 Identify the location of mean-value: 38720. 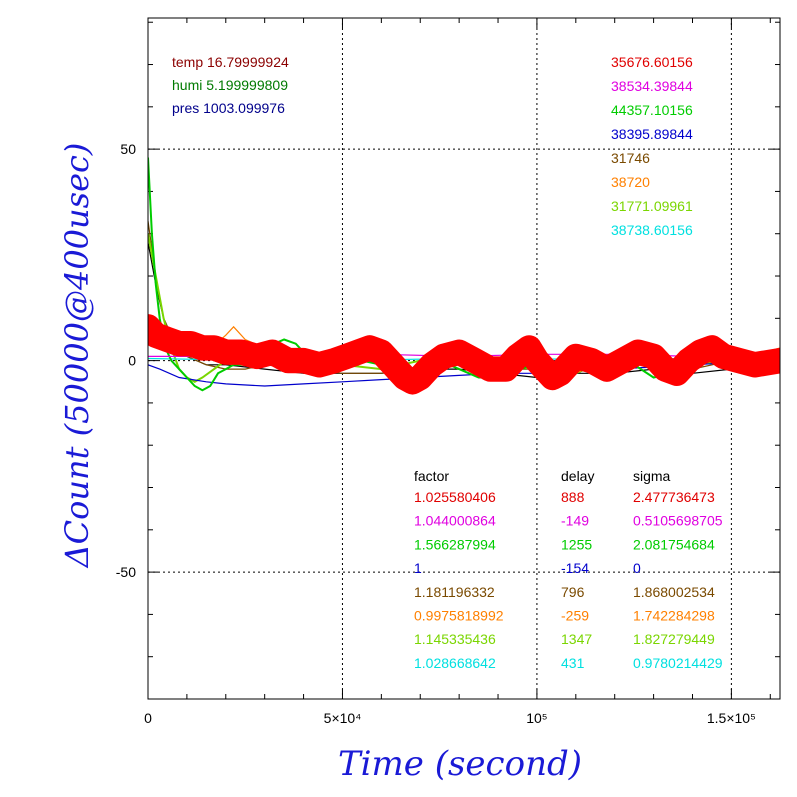
(630, 182).